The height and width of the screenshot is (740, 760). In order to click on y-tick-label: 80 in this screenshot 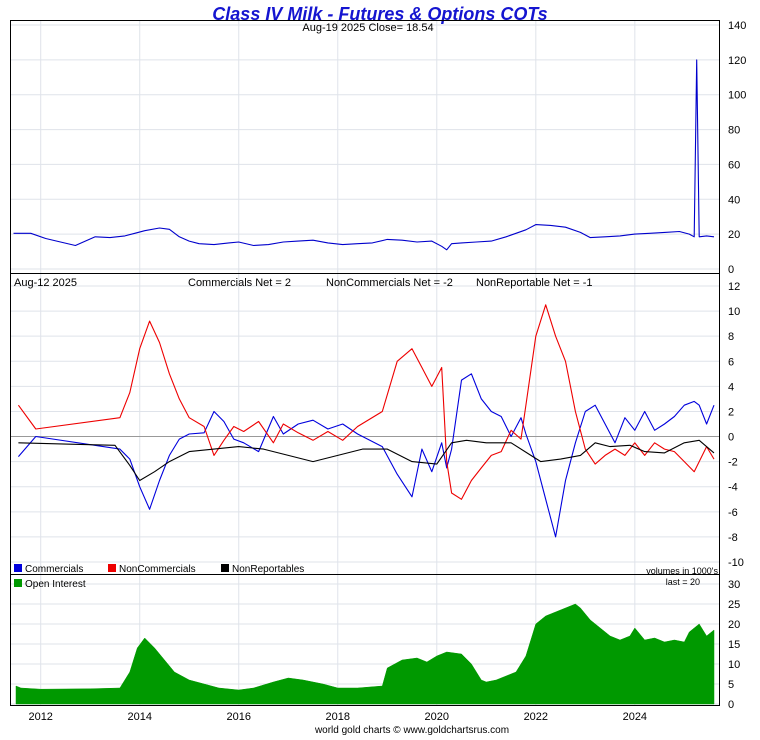, I will do `click(734, 131)`.